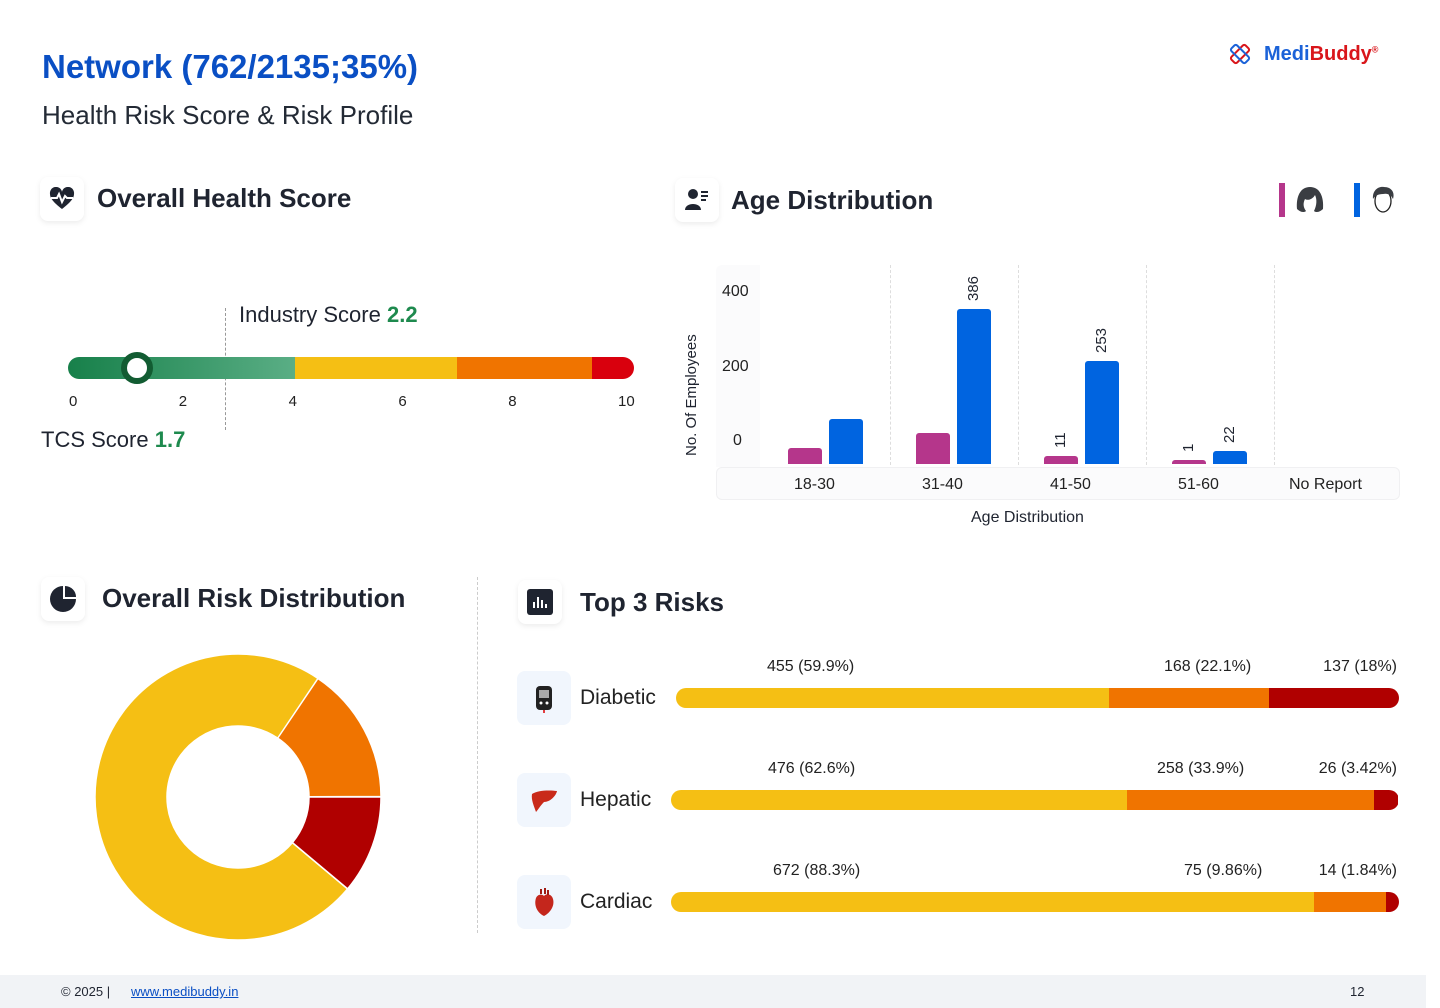 This screenshot has width=1440, height=1008. I want to click on liver-icon, so click(544, 800).